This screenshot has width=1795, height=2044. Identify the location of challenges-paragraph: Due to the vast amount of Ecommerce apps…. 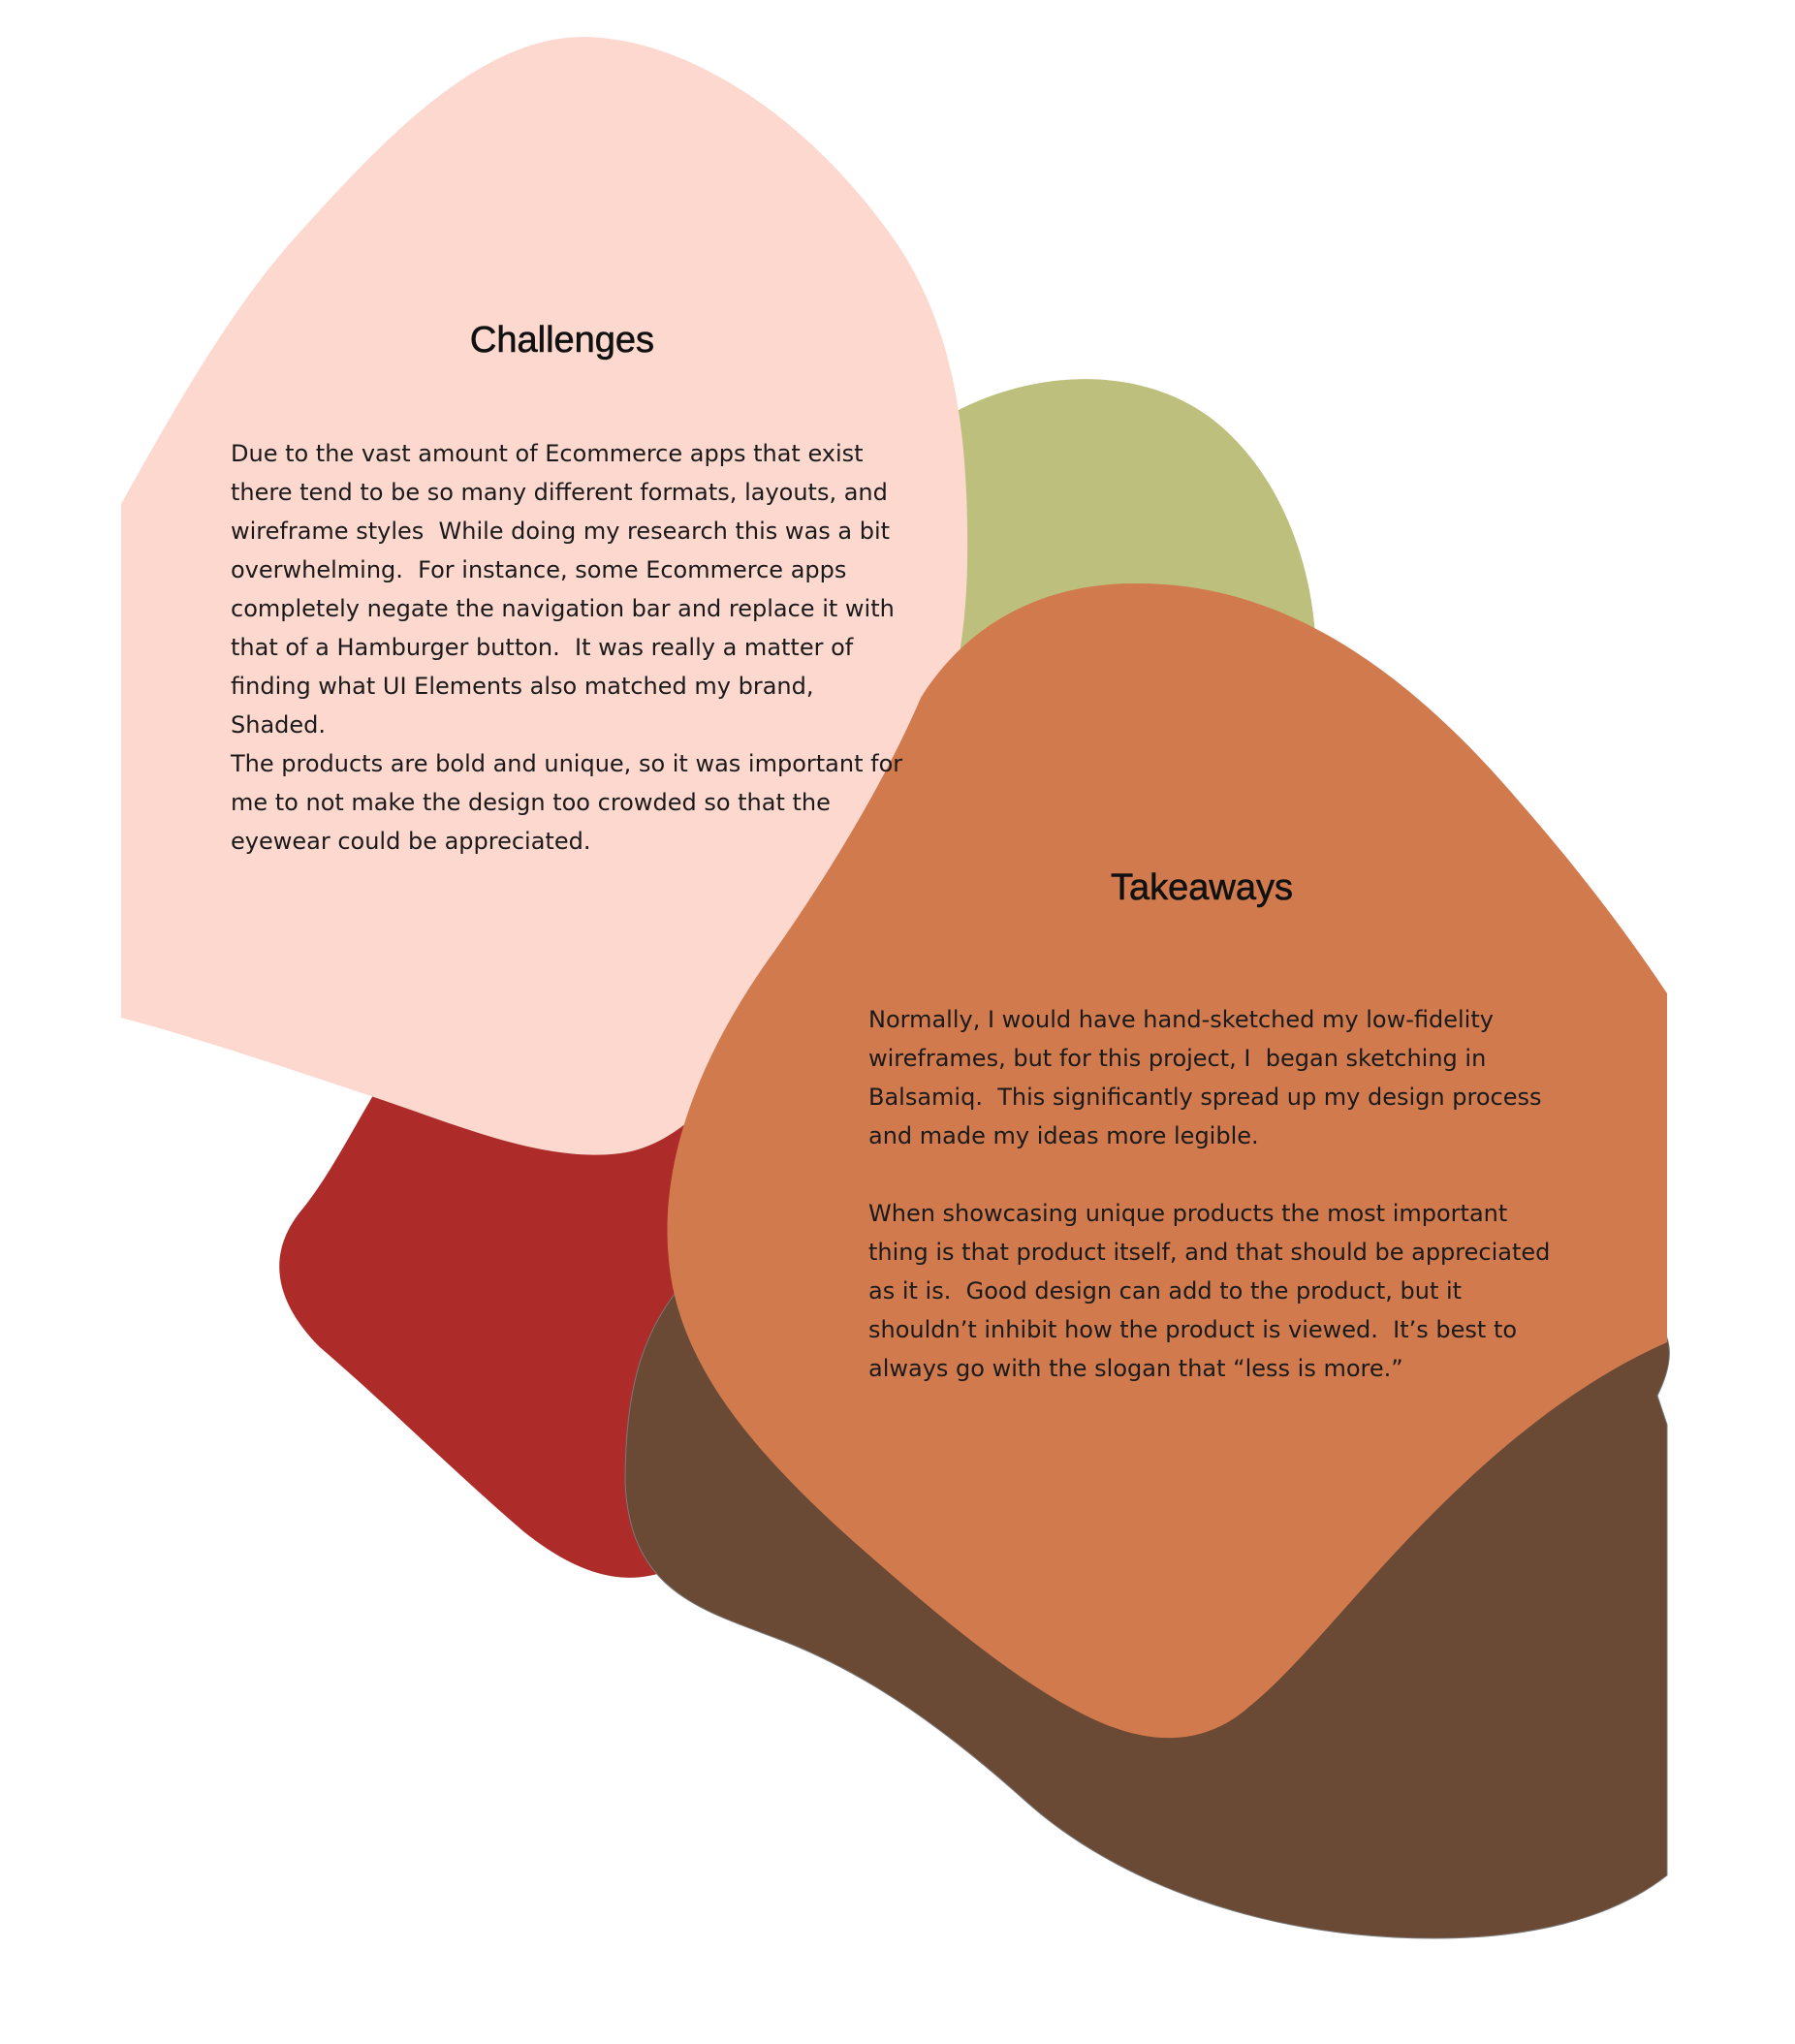
(567, 647).